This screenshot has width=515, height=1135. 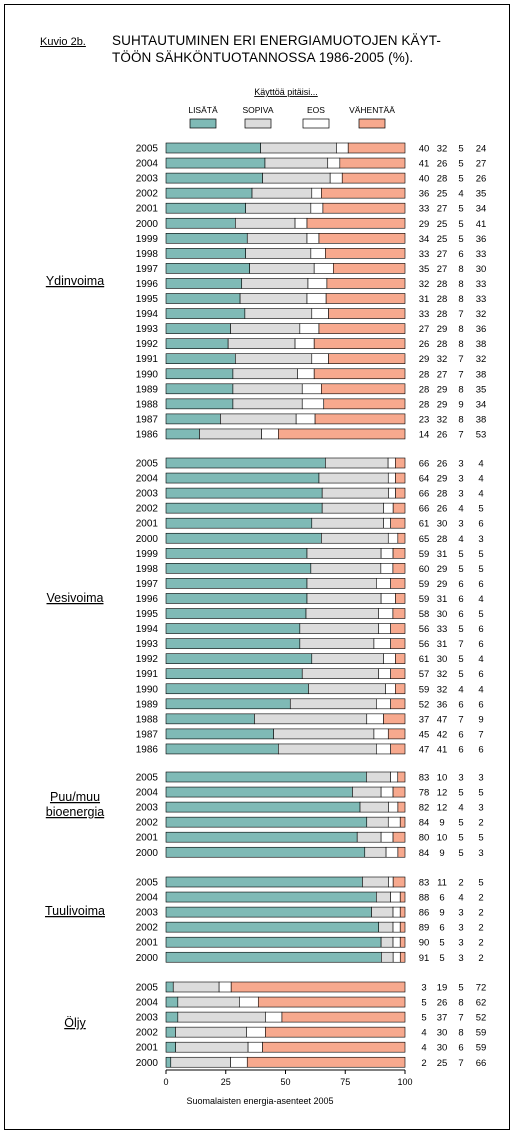 I want to click on year-label: 1995, so click(x=147, y=299).